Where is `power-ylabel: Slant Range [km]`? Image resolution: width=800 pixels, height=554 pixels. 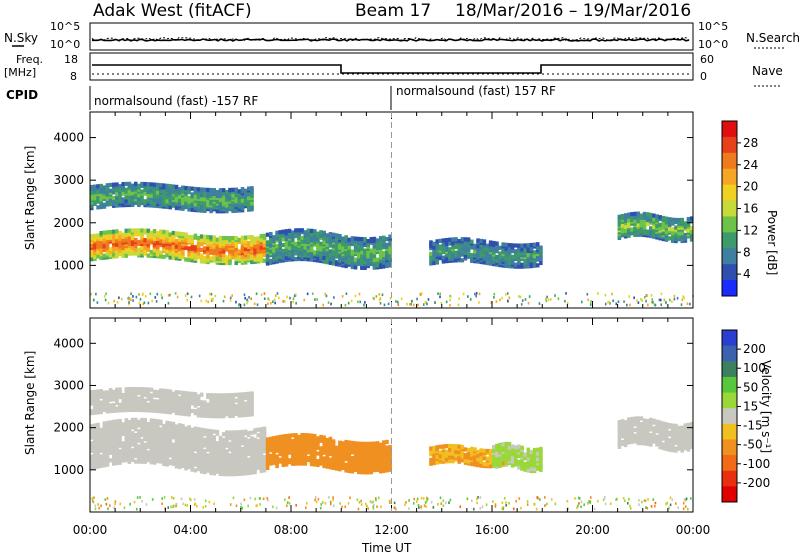 power-ylabel: Slant Range [km] is located at coordinates (30, 198).